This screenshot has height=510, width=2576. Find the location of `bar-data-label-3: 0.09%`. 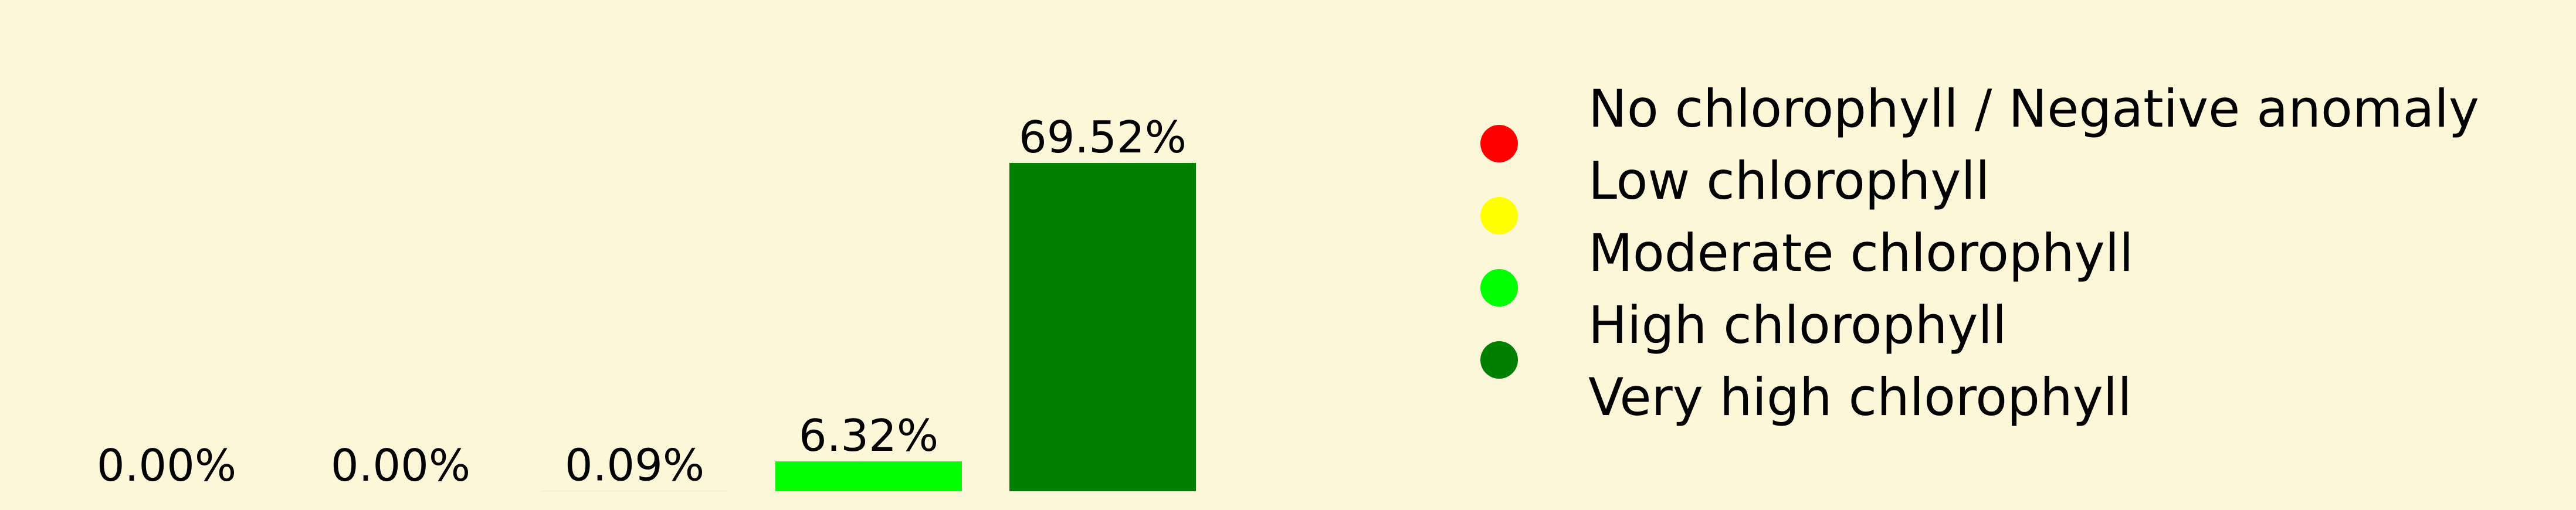

bar-data-label-3: 0.09% is located at coordinates (634, 465).